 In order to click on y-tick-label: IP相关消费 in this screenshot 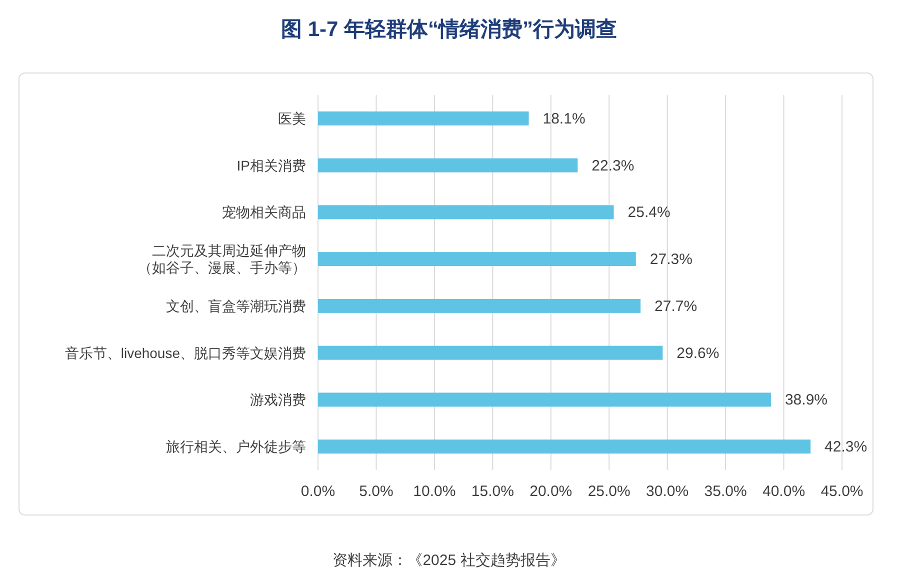, I will do `click(271, 165)`.